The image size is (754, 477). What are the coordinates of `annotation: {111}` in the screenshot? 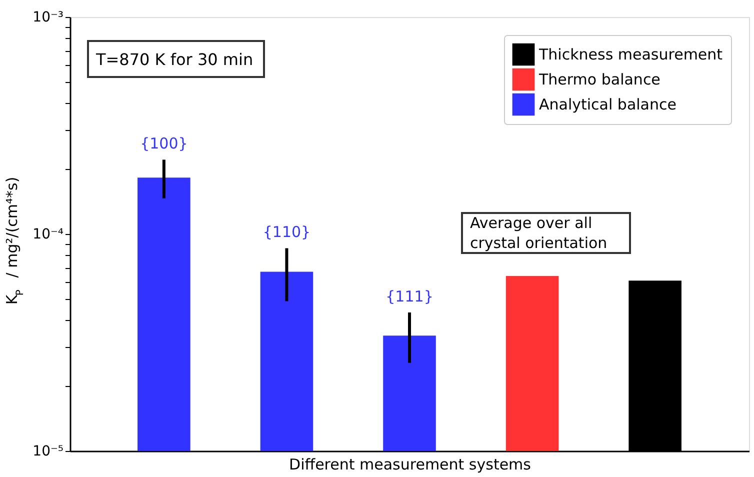 It's located at (410, 296).